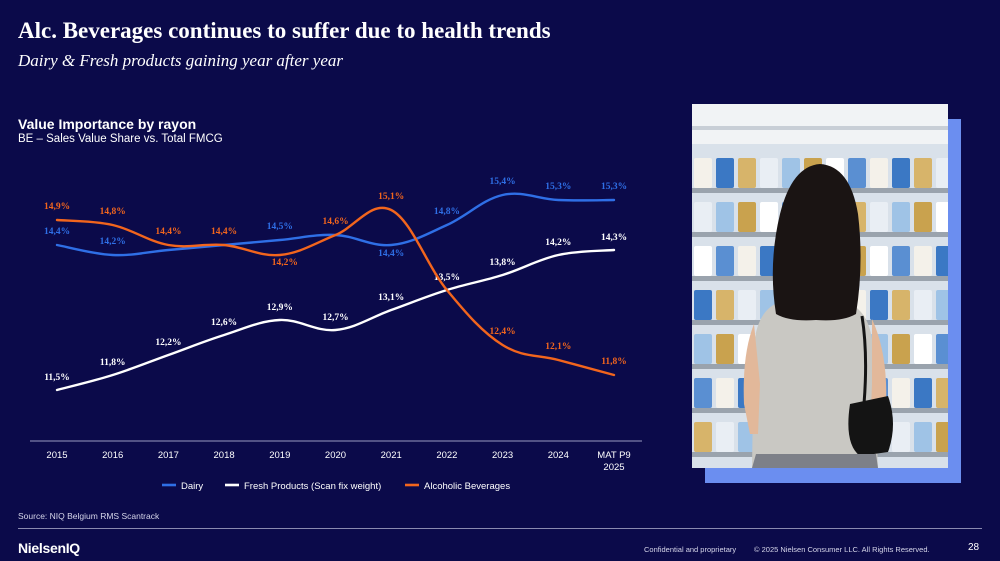 The image size is (1000, 561). I want to click on page-number: 28, so click(974, 547).